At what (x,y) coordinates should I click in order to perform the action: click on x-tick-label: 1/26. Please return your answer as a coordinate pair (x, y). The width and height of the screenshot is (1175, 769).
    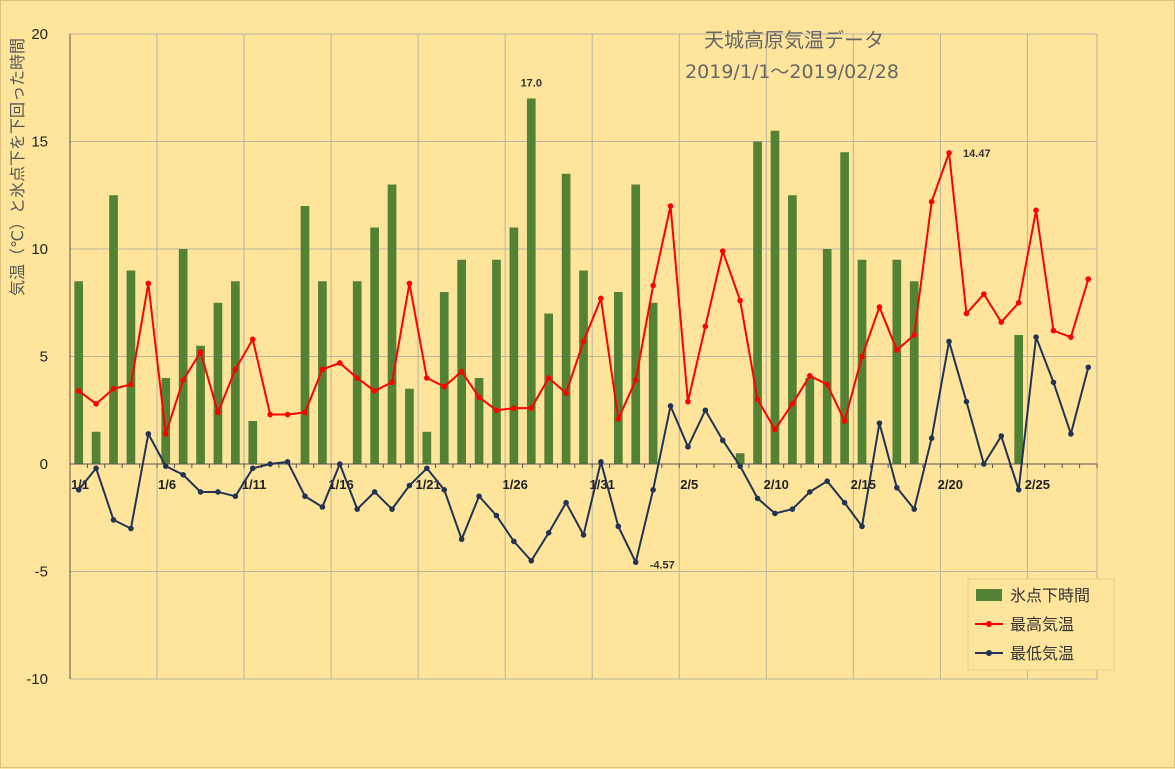
    Looking at the image, I should click on (515, 484).